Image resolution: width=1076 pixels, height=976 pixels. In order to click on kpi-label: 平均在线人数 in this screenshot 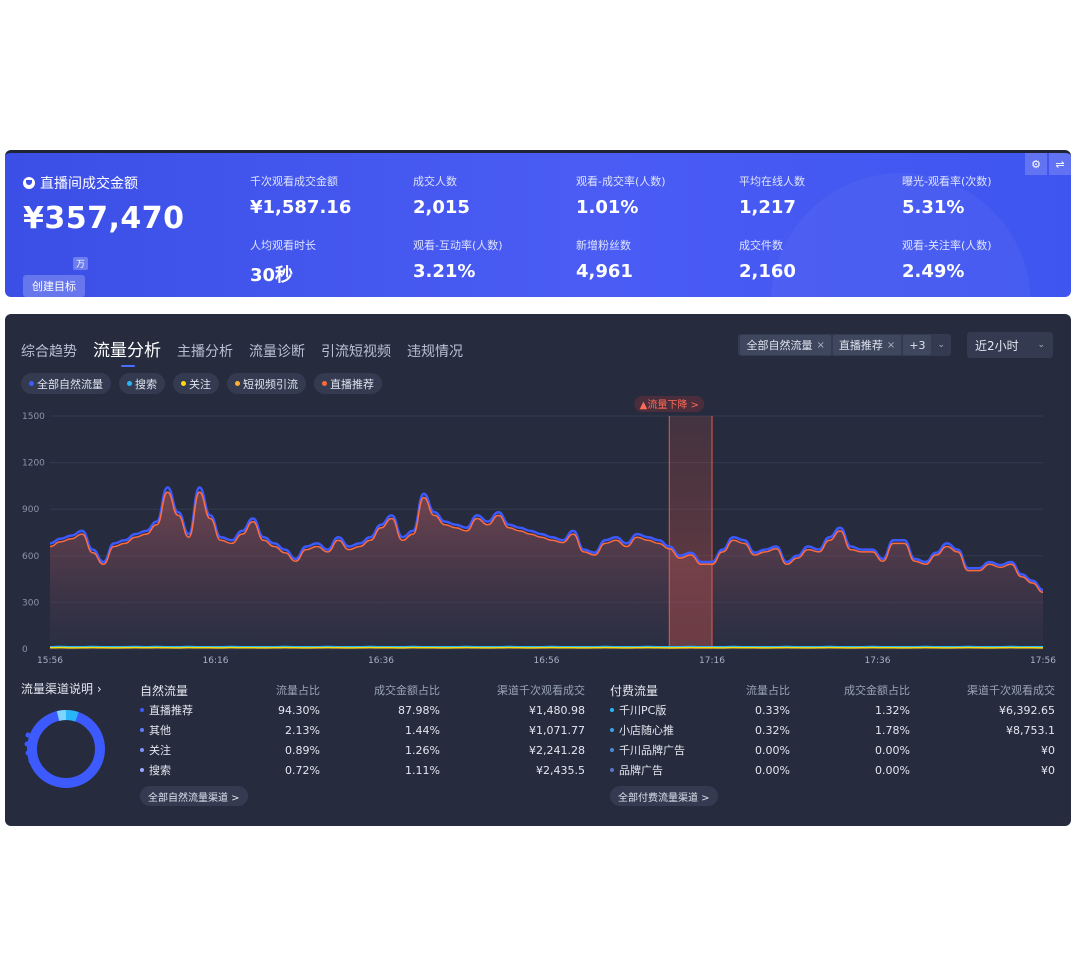, I will do `click(772, 181)`.